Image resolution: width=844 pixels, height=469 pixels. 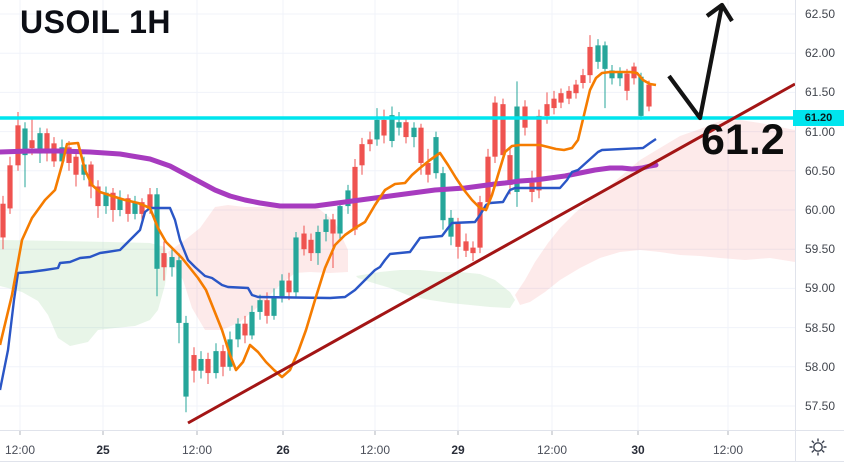 I want to click on breakout-arrow, so click(x=696, y=62).